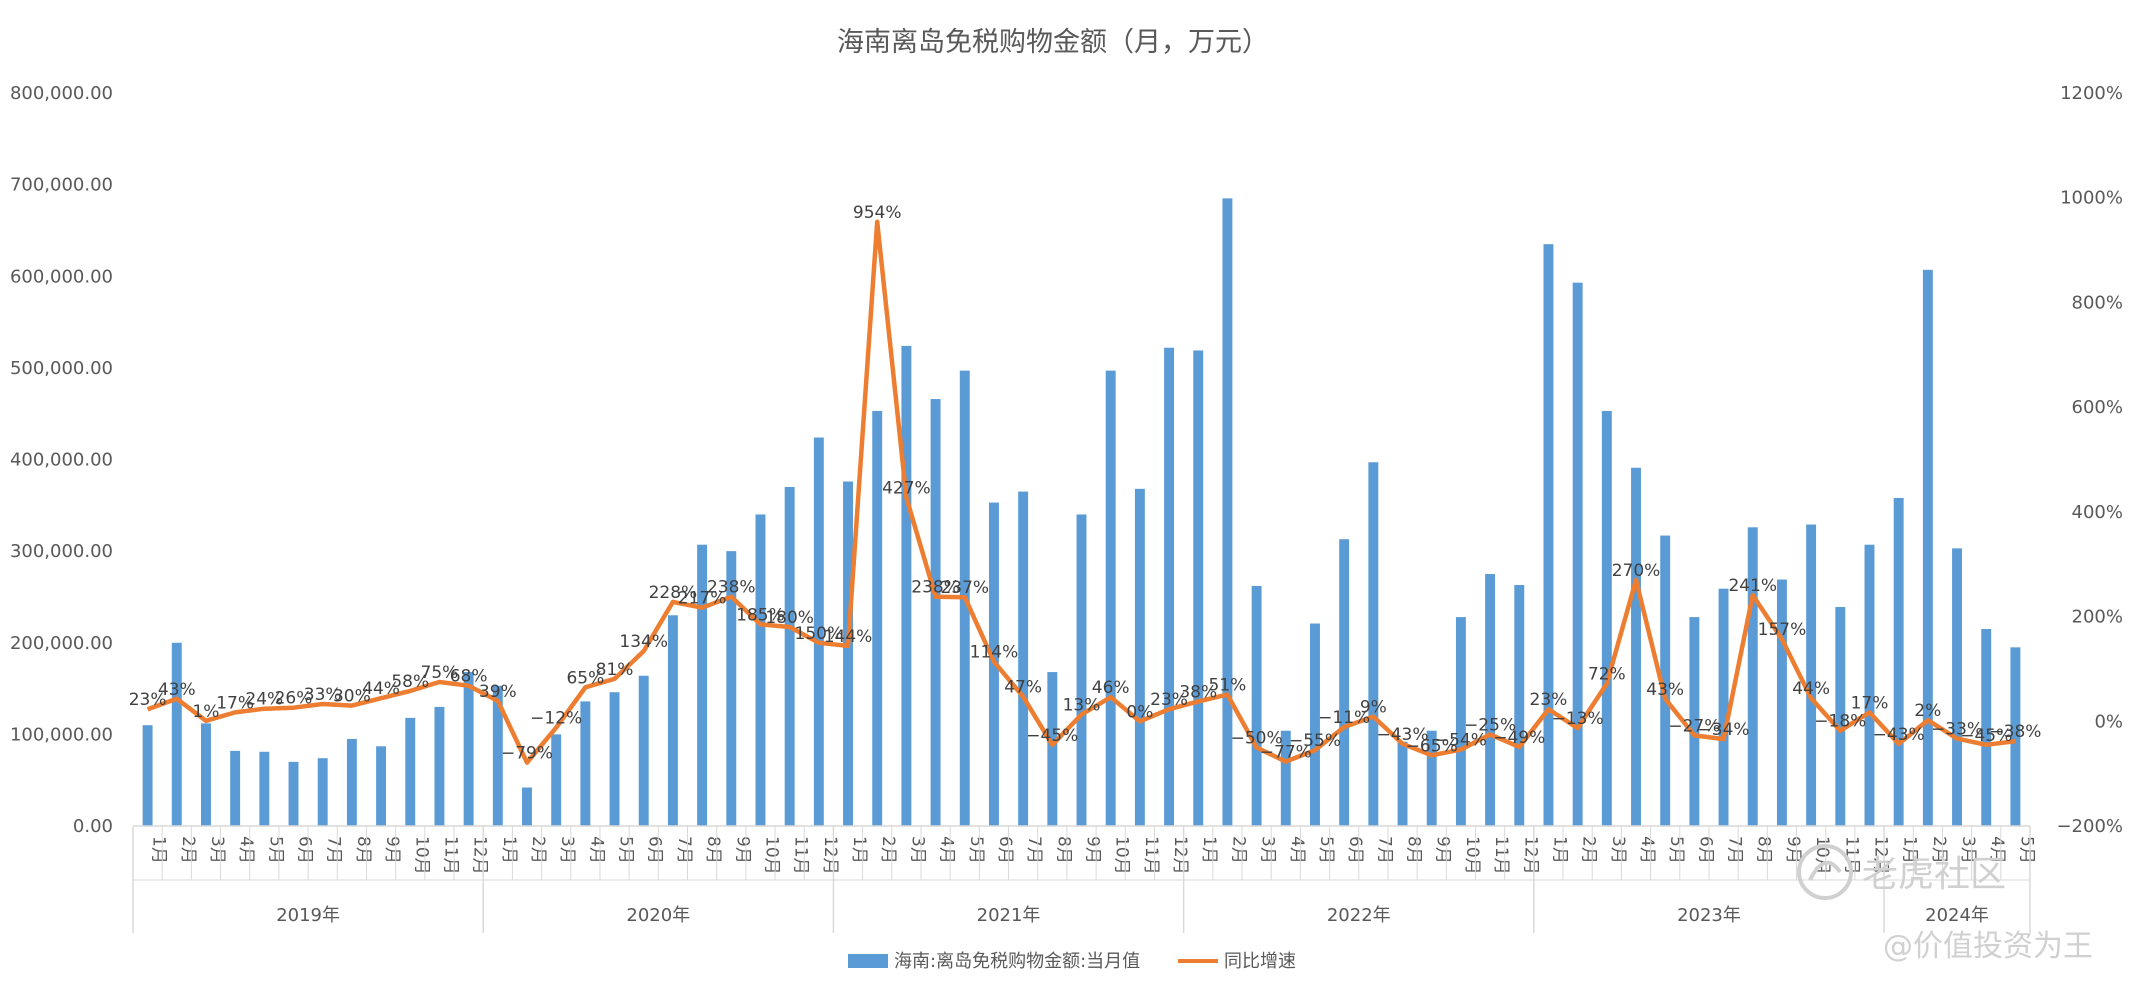  Describe the element at coordinates (410, 682) in the screenshot. I see `data-label: 58%` at that location.